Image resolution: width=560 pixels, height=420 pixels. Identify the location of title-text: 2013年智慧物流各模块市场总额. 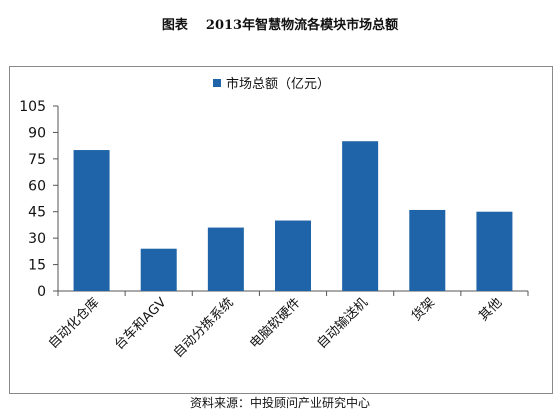
(302, 25).